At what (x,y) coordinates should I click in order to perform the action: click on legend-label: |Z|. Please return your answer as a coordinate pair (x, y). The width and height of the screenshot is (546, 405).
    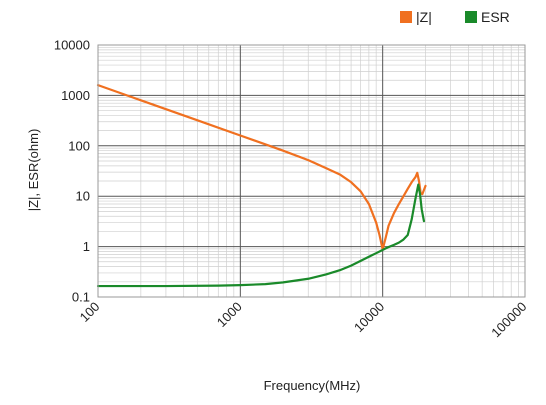
    Looking at the image, I should click on (424, 17).